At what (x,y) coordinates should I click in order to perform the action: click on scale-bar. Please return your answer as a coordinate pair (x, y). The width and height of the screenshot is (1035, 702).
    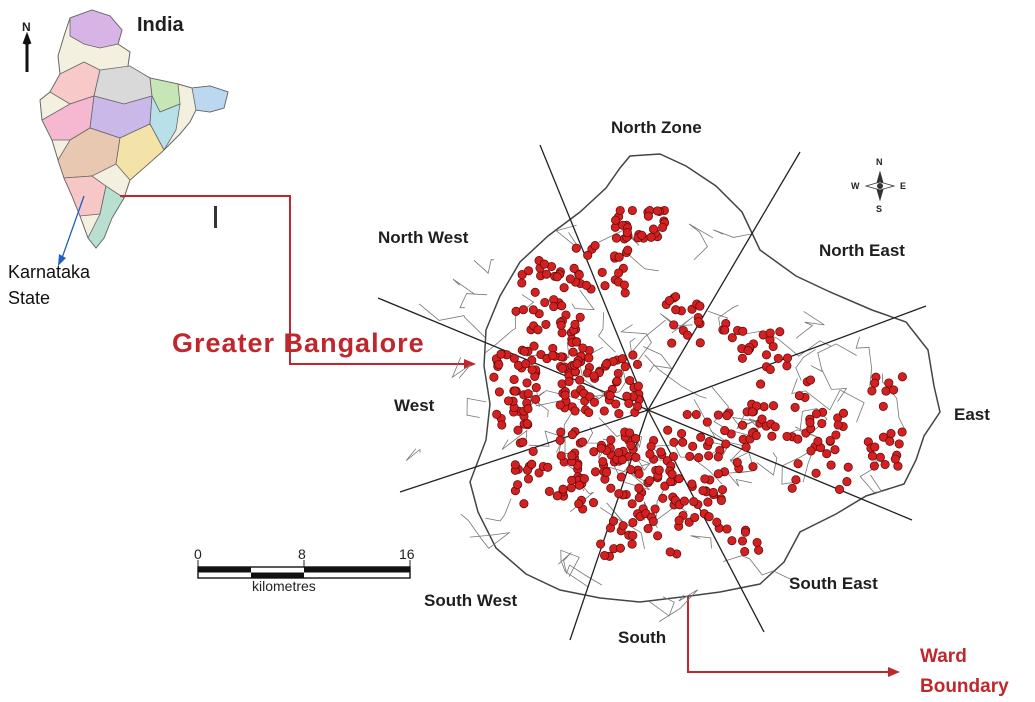
    Looking at the image, I should click on (304, 569).